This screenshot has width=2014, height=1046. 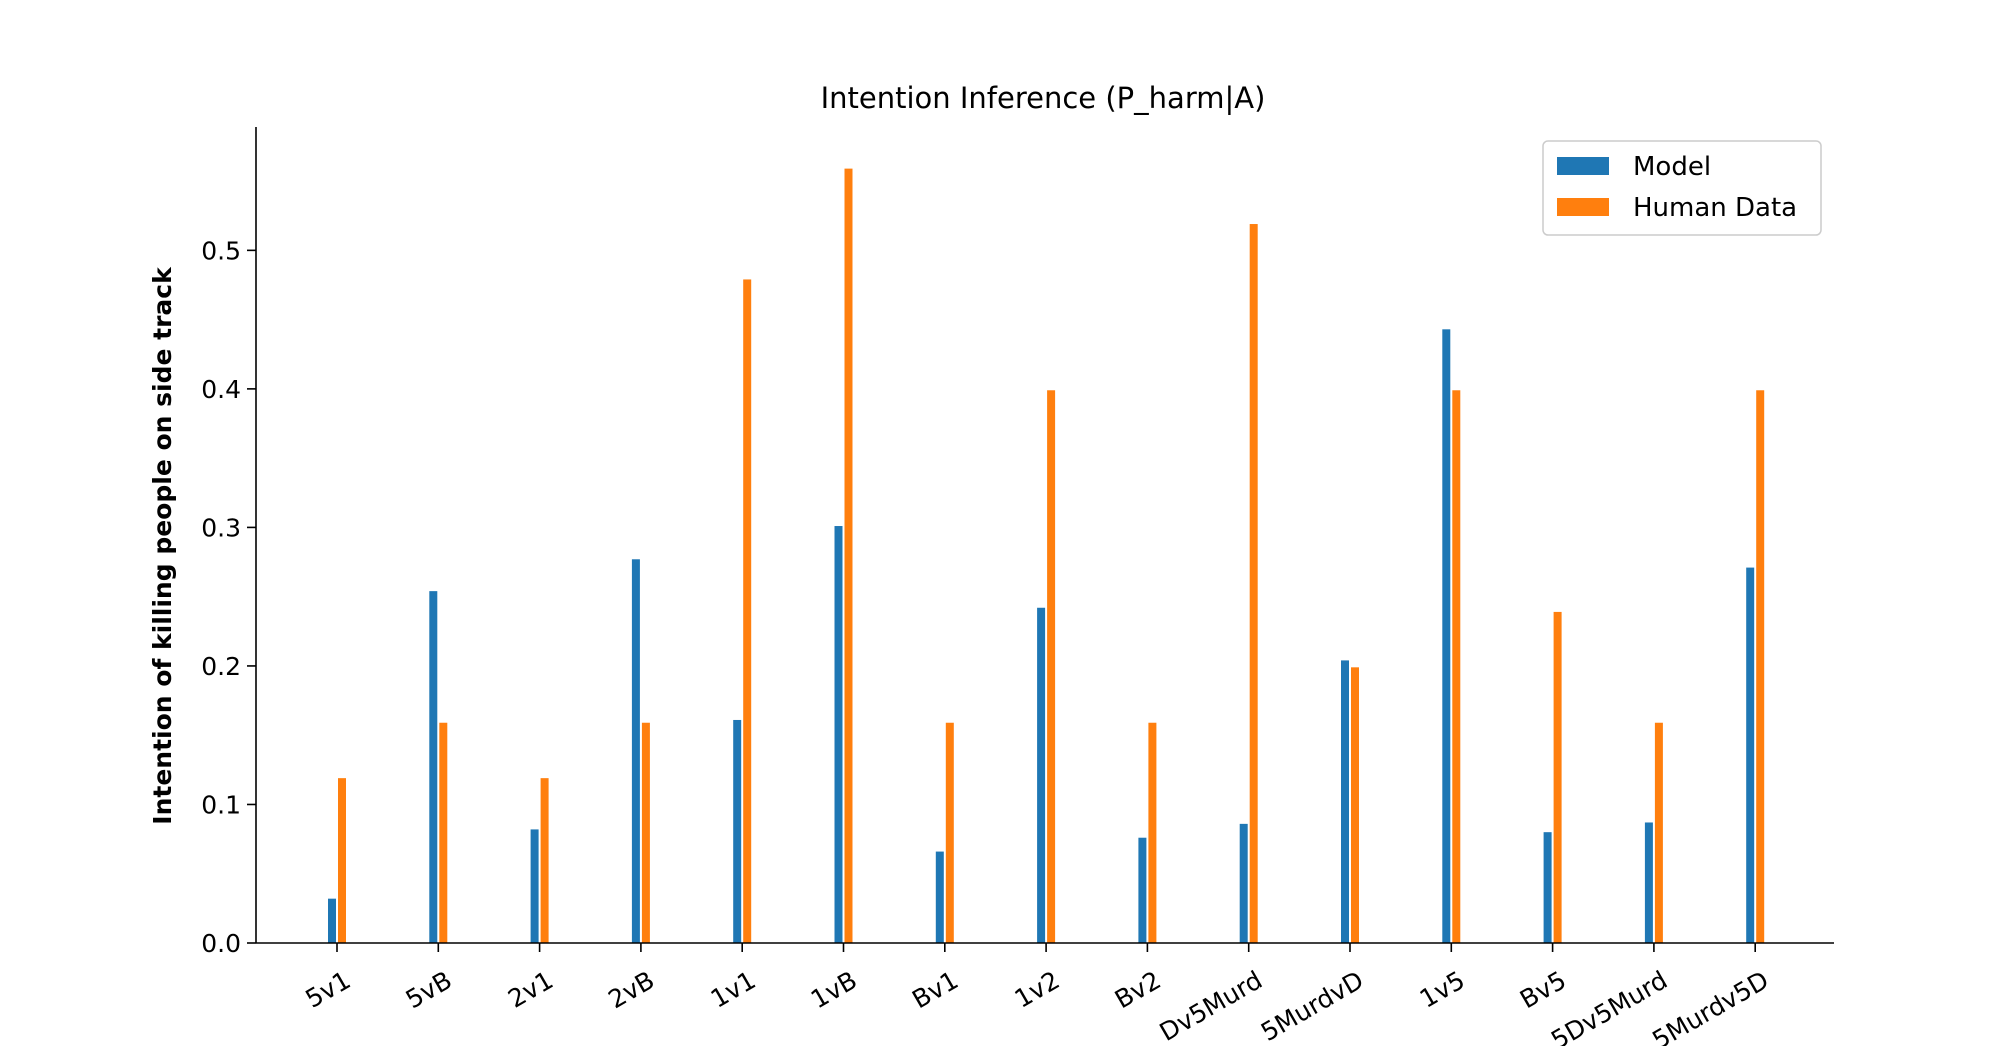 What do you see at coordinates (530, 989) in the screenshot?
I see `x-tick-label: 2v1` at bounding box center [530, 989].